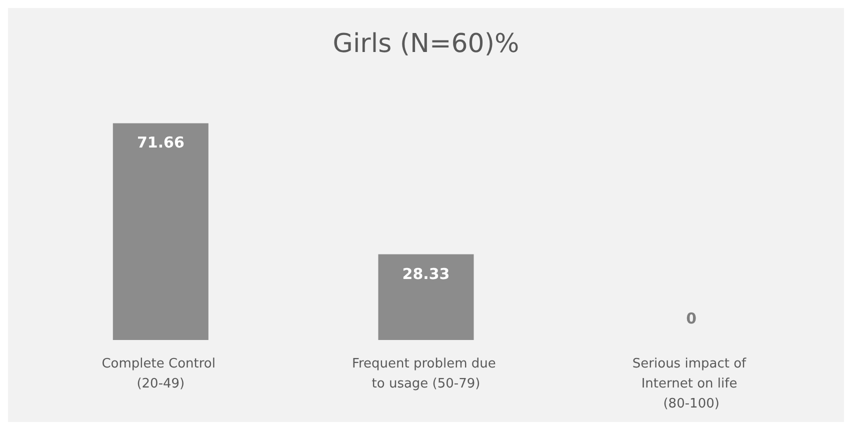 The image size is (852, 430). I want to click on data-label: 28.33, so click(426, 273).